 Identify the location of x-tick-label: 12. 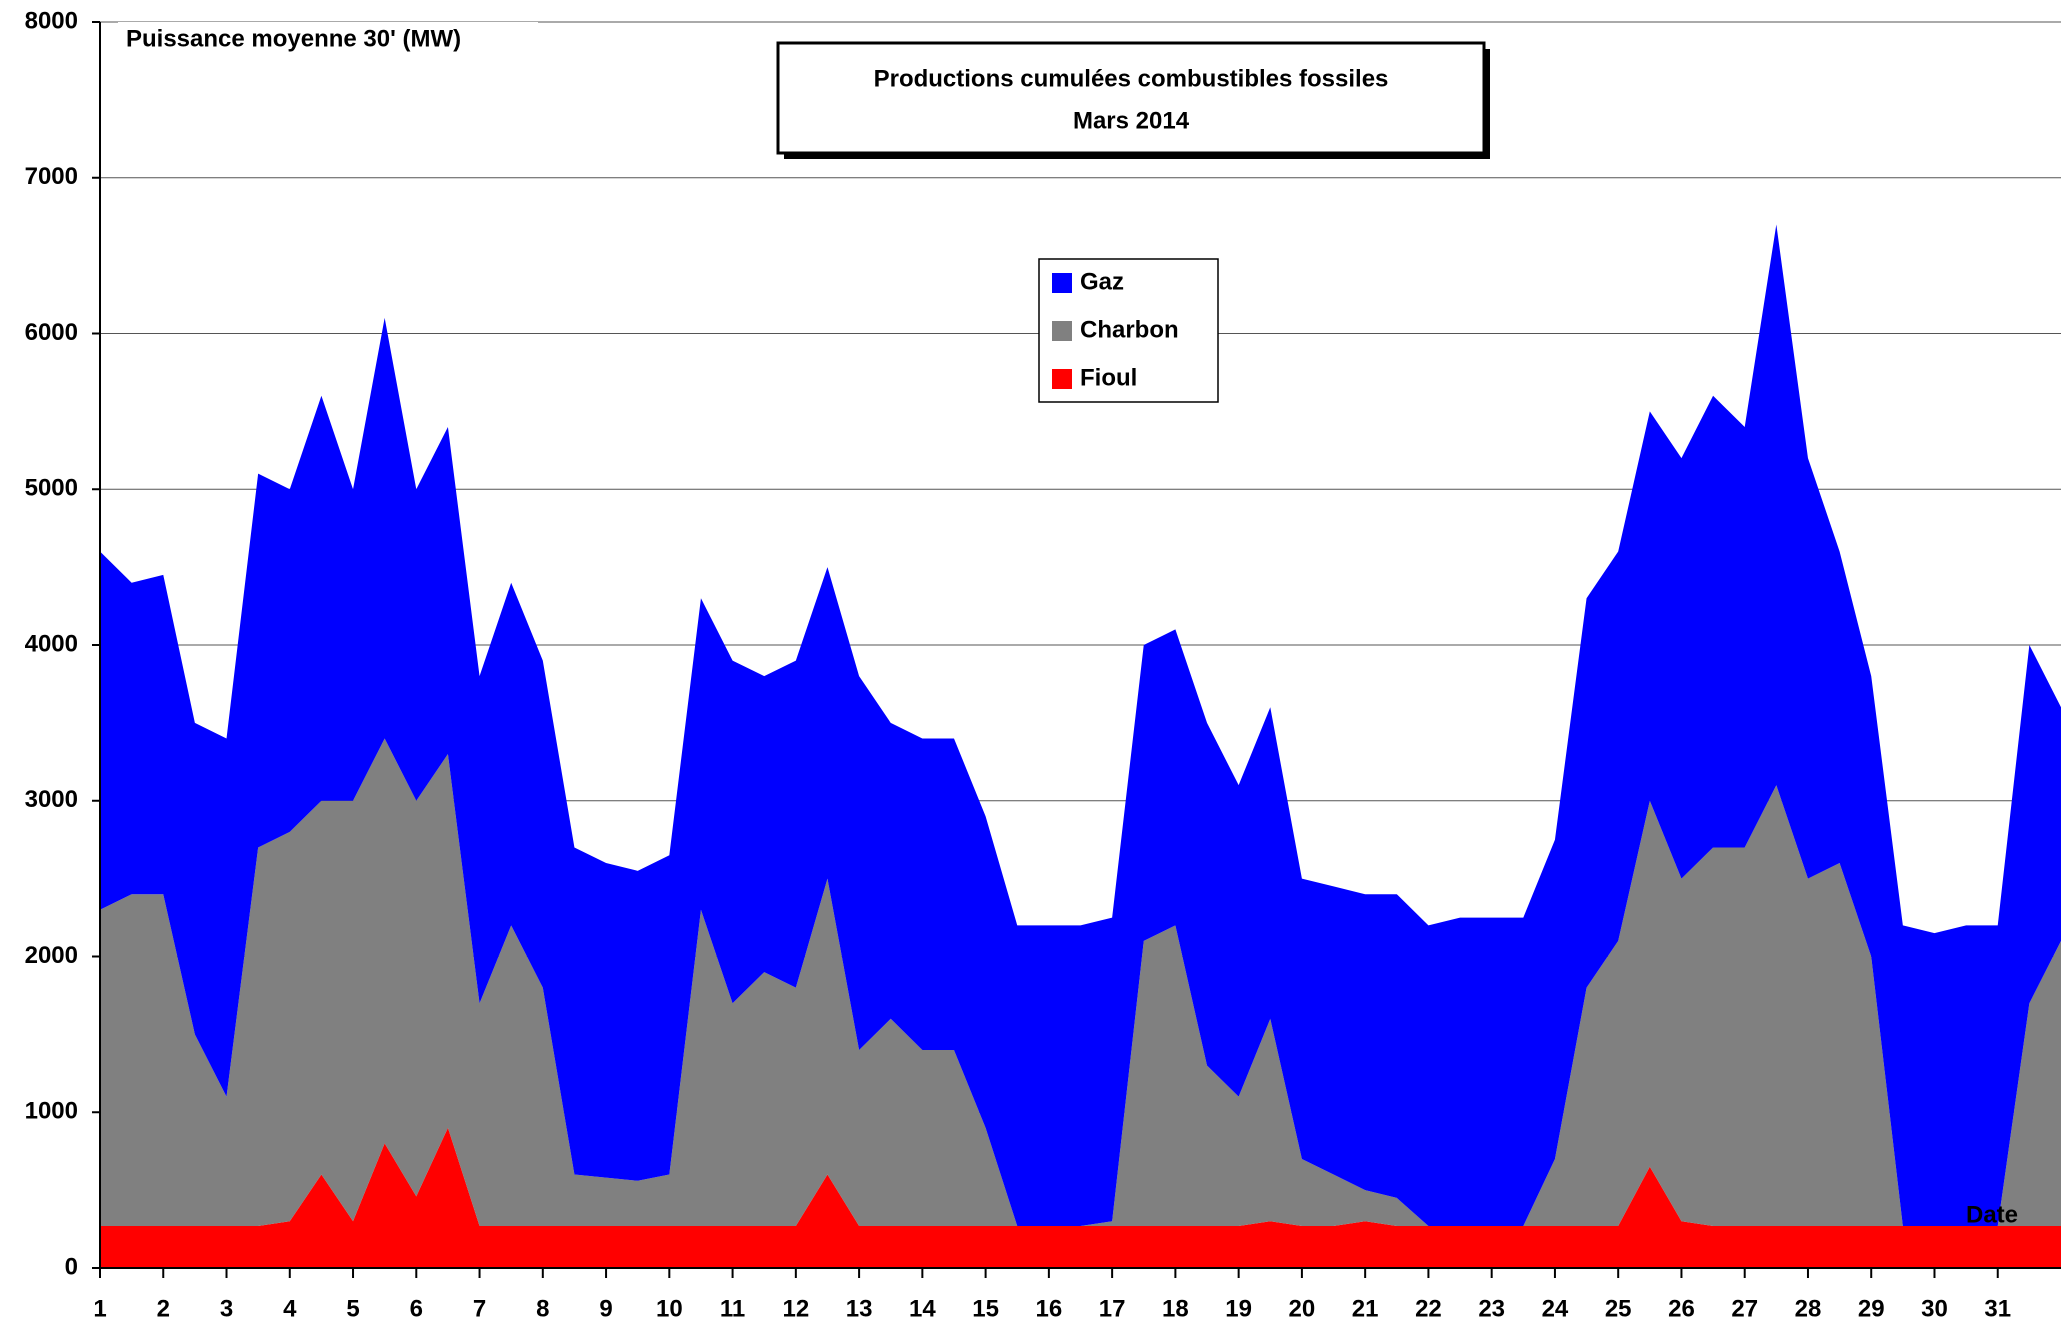
(795, 1308).